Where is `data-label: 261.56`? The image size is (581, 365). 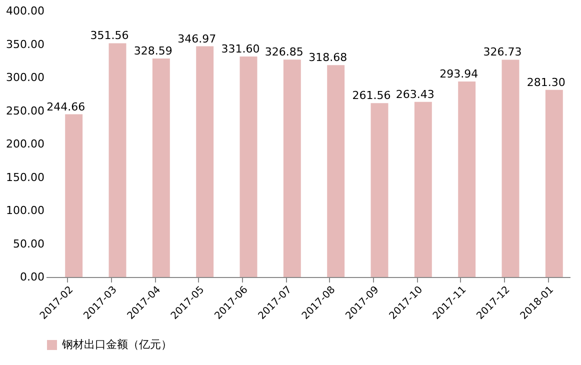
data-label: 261.56 is located at coordinates (371, 95).